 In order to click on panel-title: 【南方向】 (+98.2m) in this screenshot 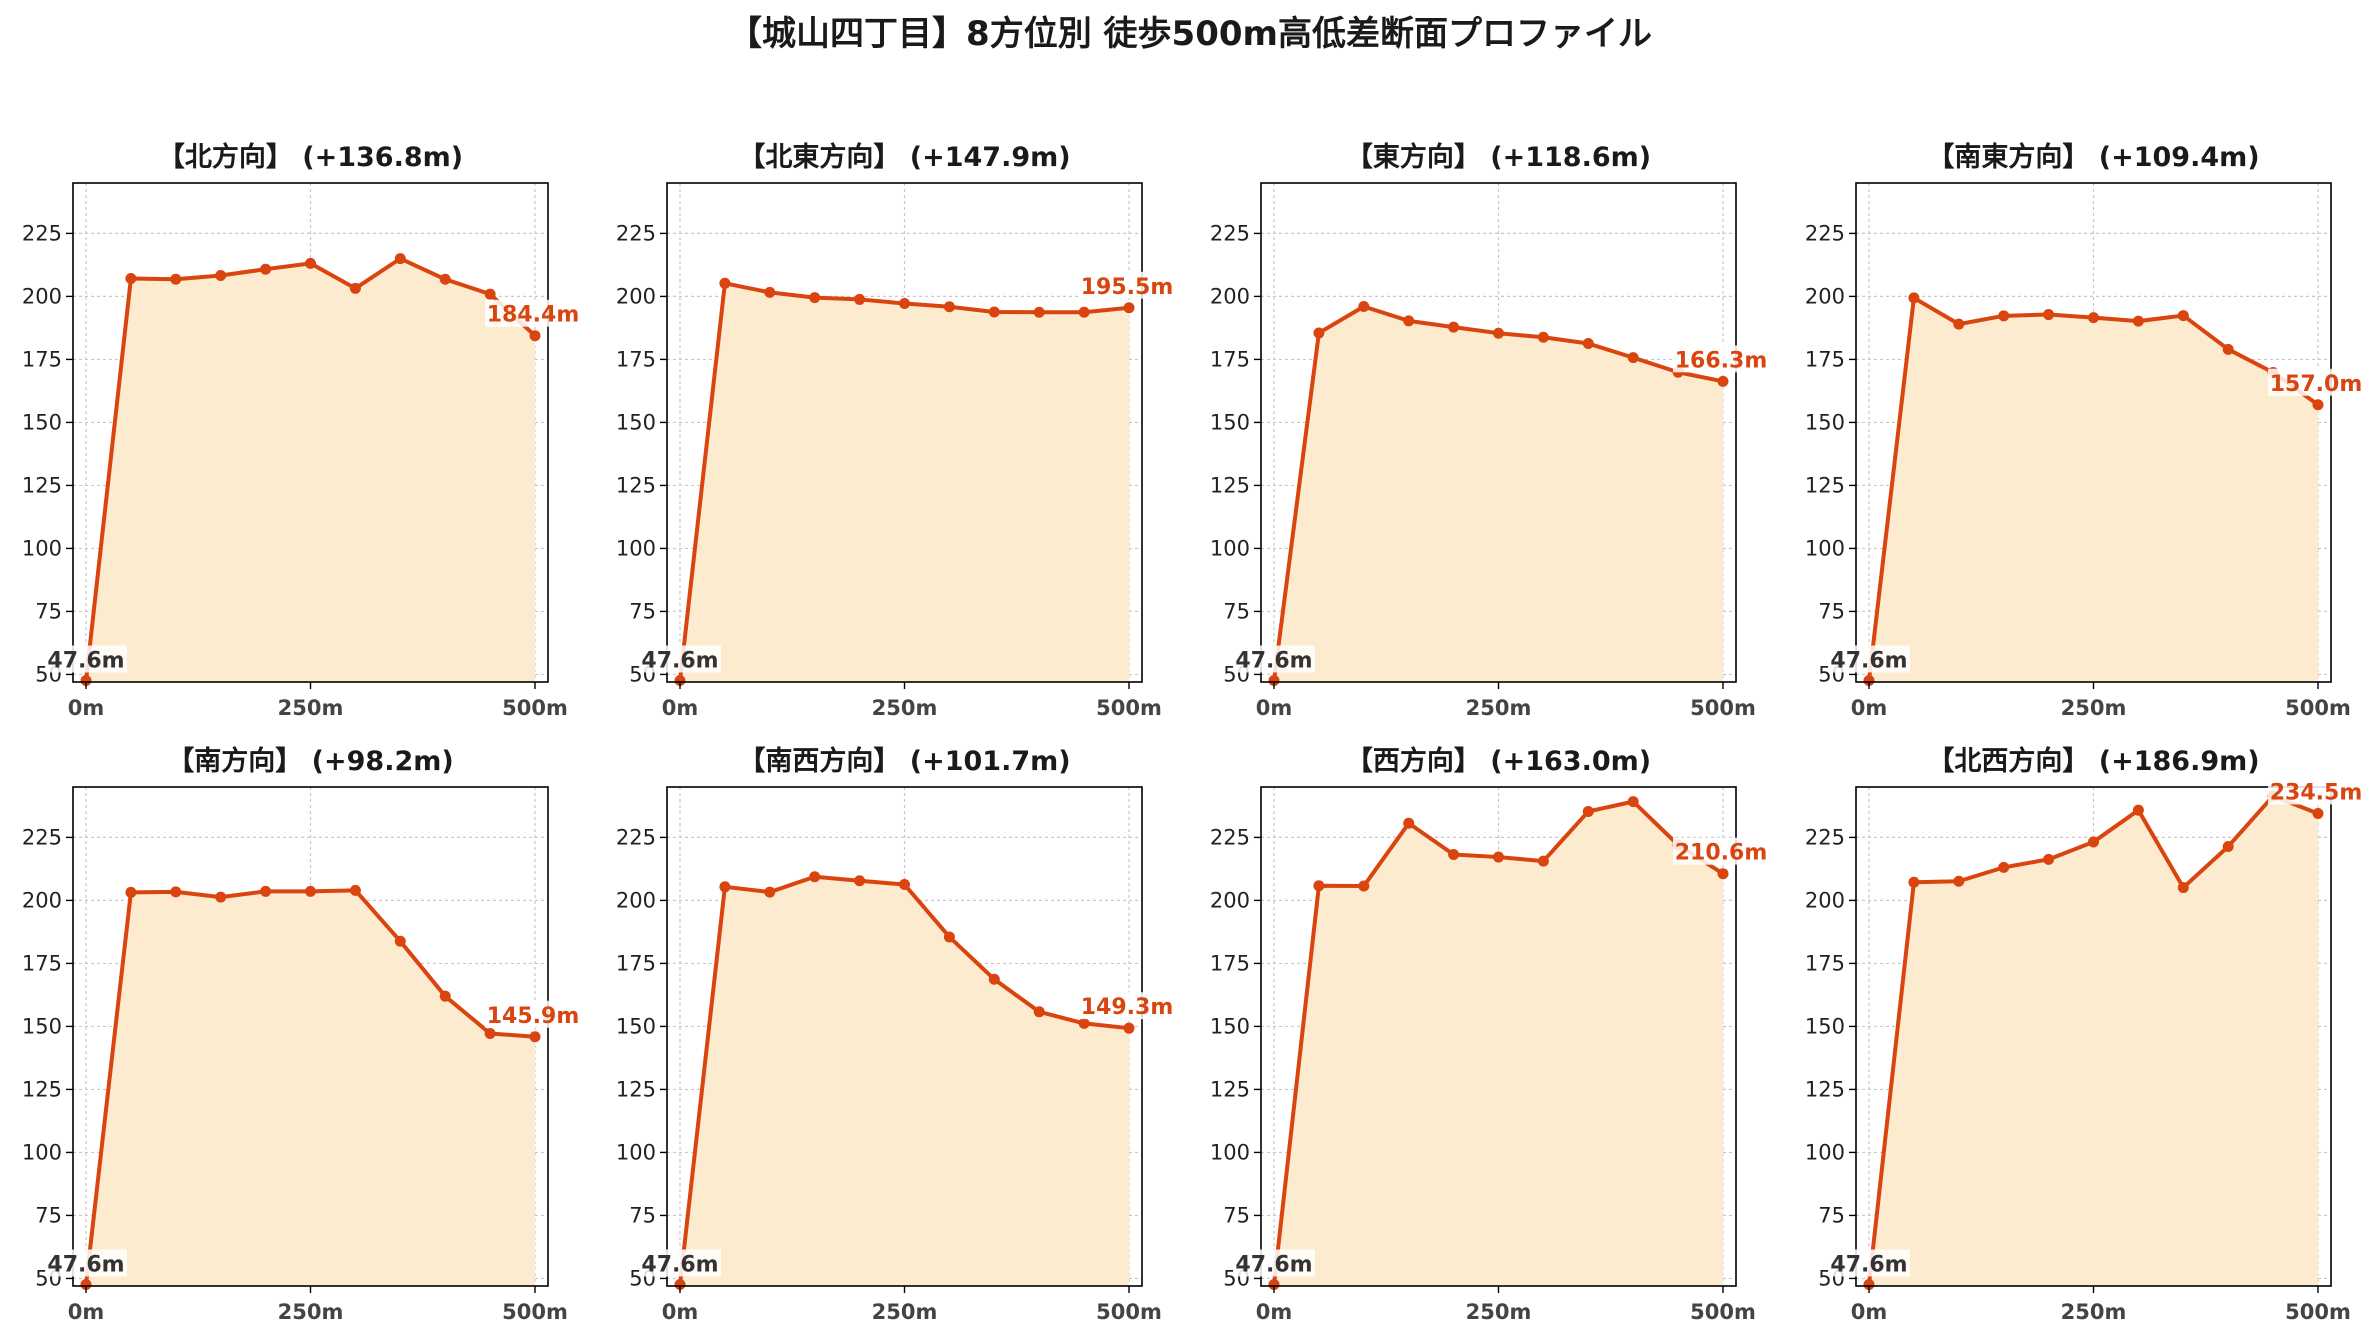, I will do `click(310, 761)`.